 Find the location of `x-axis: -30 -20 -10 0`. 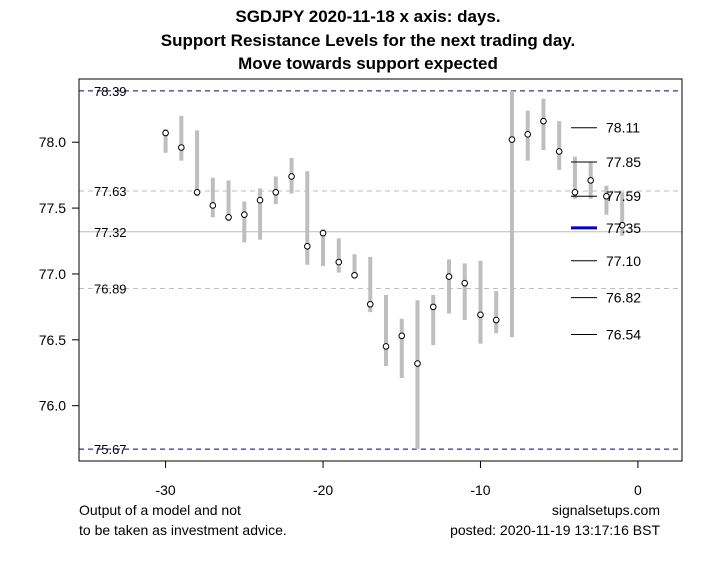

x-axis: -30 -20 -10 0 is located at coordinates (398, 479).